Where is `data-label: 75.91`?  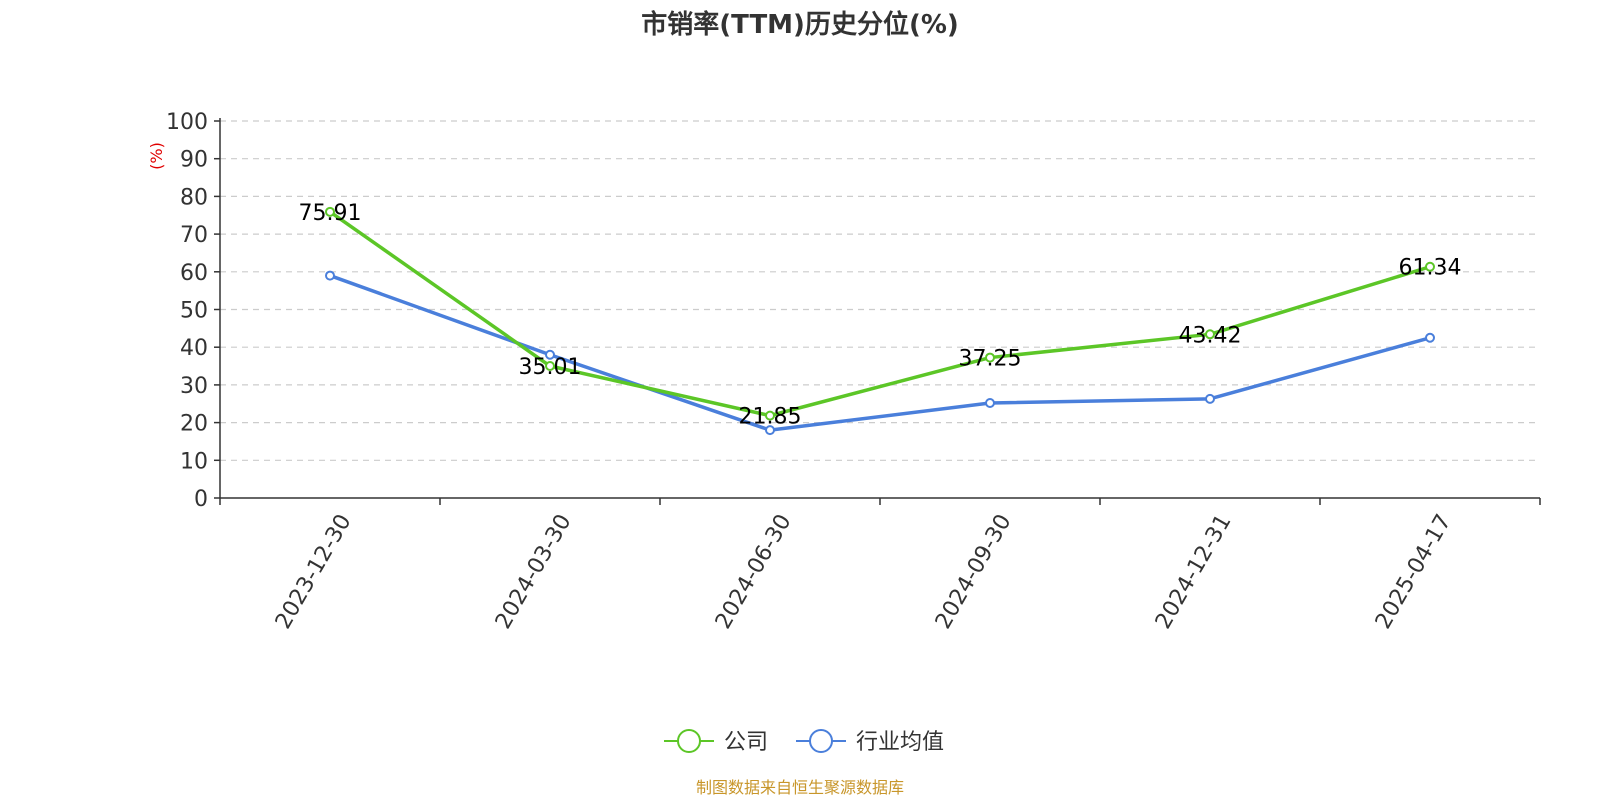
data-label: 75.91 is located at coordinates (330, 213).